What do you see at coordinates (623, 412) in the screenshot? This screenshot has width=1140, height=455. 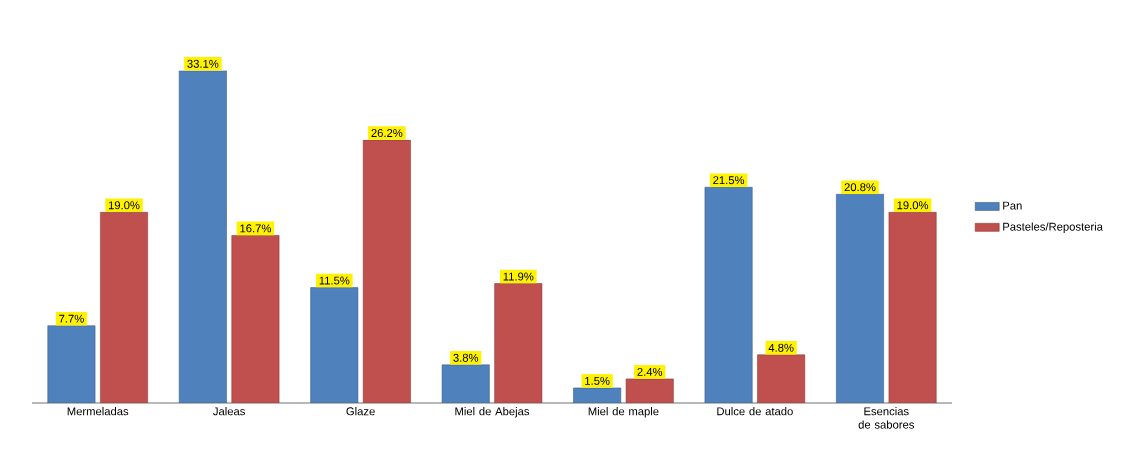 I see `x-tick-label: Miel de maple` at bounding box center [623, 412].